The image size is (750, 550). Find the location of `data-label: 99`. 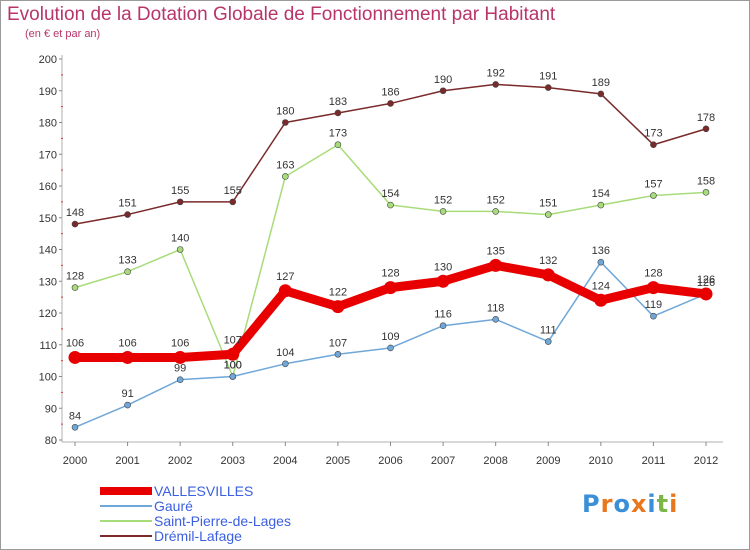

data-label: 99 is located at coordinates (180, 369).